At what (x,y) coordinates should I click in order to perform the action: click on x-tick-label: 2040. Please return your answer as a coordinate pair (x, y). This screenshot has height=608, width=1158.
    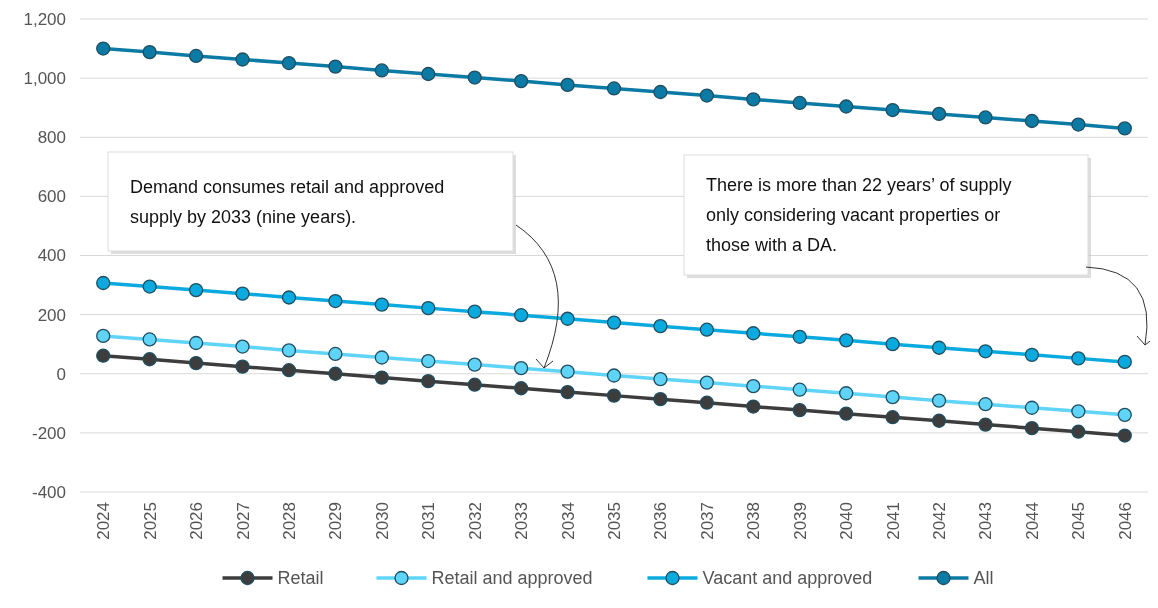
    Looking at the image, I should click on (847, 521).